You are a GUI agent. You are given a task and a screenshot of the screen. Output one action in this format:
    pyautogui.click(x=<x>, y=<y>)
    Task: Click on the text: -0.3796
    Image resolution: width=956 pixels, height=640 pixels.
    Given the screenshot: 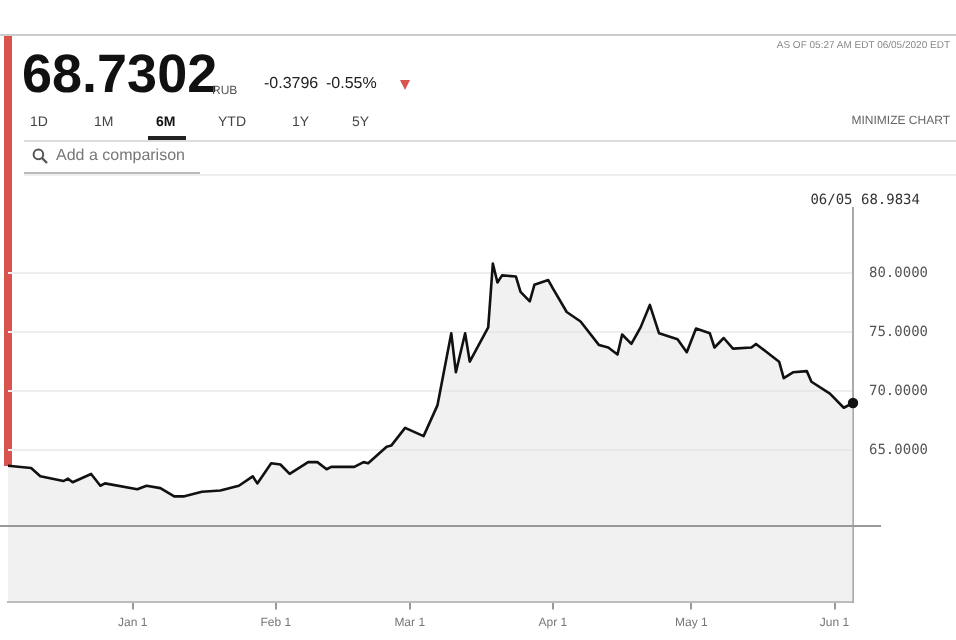 What is the action you would take?
    pyautogui.click(x=291, y=84)
    